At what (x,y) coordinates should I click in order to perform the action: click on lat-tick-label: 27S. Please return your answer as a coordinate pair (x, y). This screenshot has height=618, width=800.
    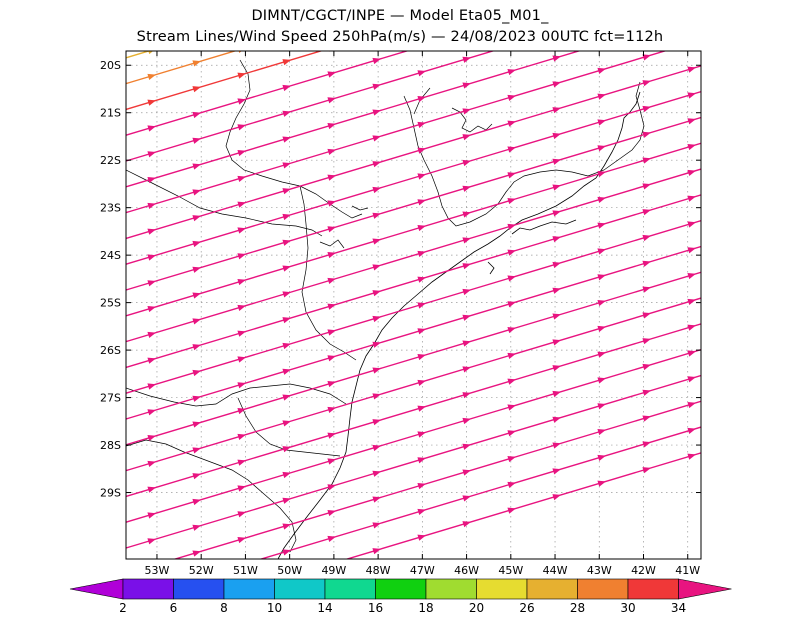
    Looking at the image, I should click on (110, 398).